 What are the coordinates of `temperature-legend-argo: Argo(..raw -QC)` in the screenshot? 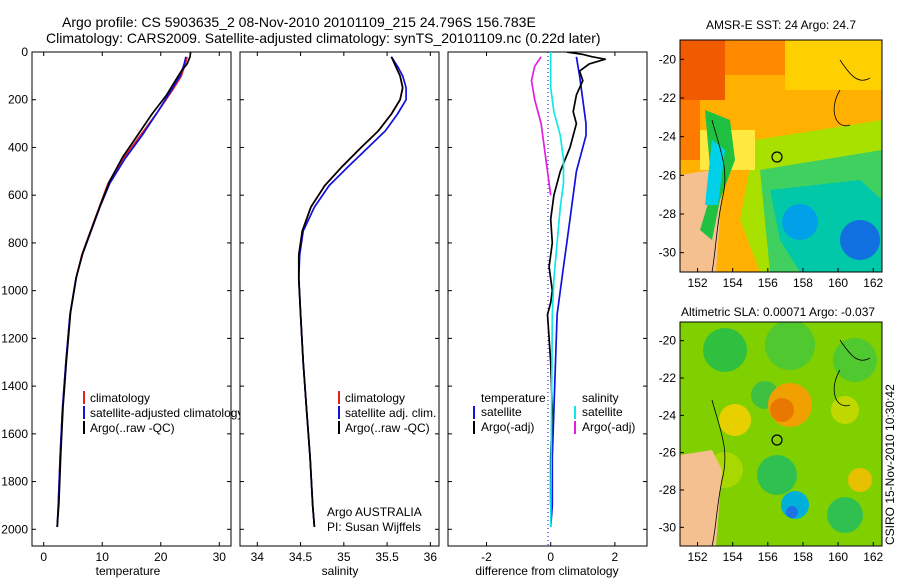 It's located at (132, 428).